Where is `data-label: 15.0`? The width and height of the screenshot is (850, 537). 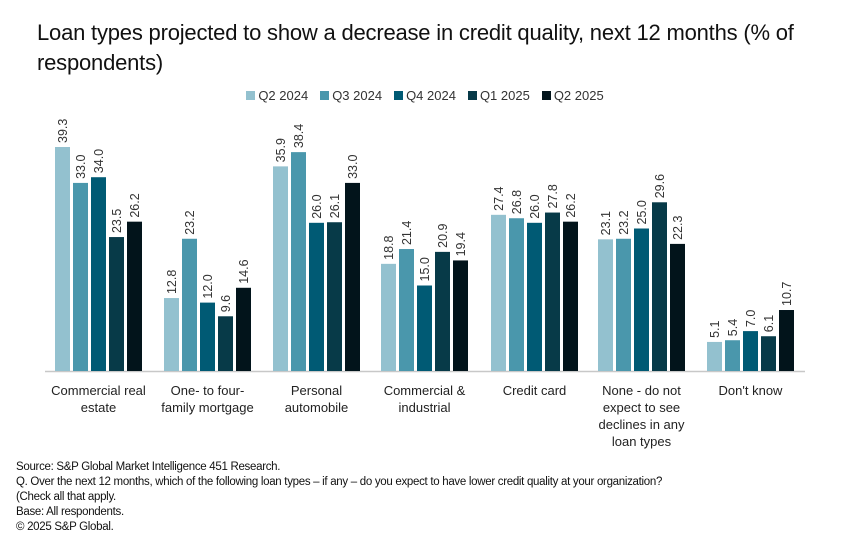
data-label: 15.0 is located at coordinates (425, 269).